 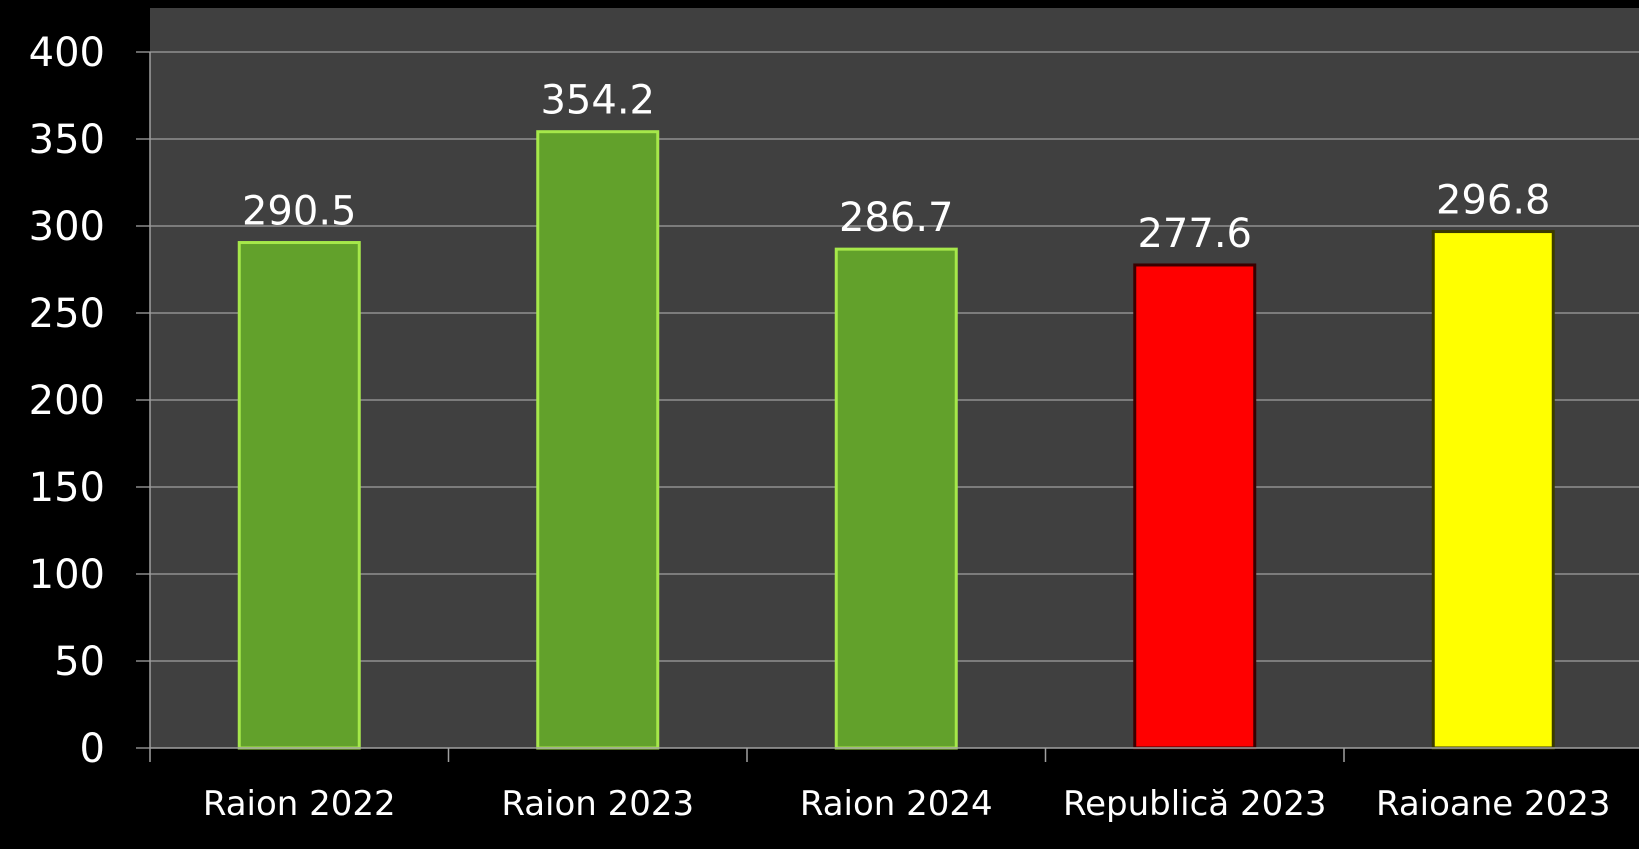 What do you see at coordinates (67, 575) in the screenshot?
I see `y-tick-label: 100` at bounding box center [67, 575].